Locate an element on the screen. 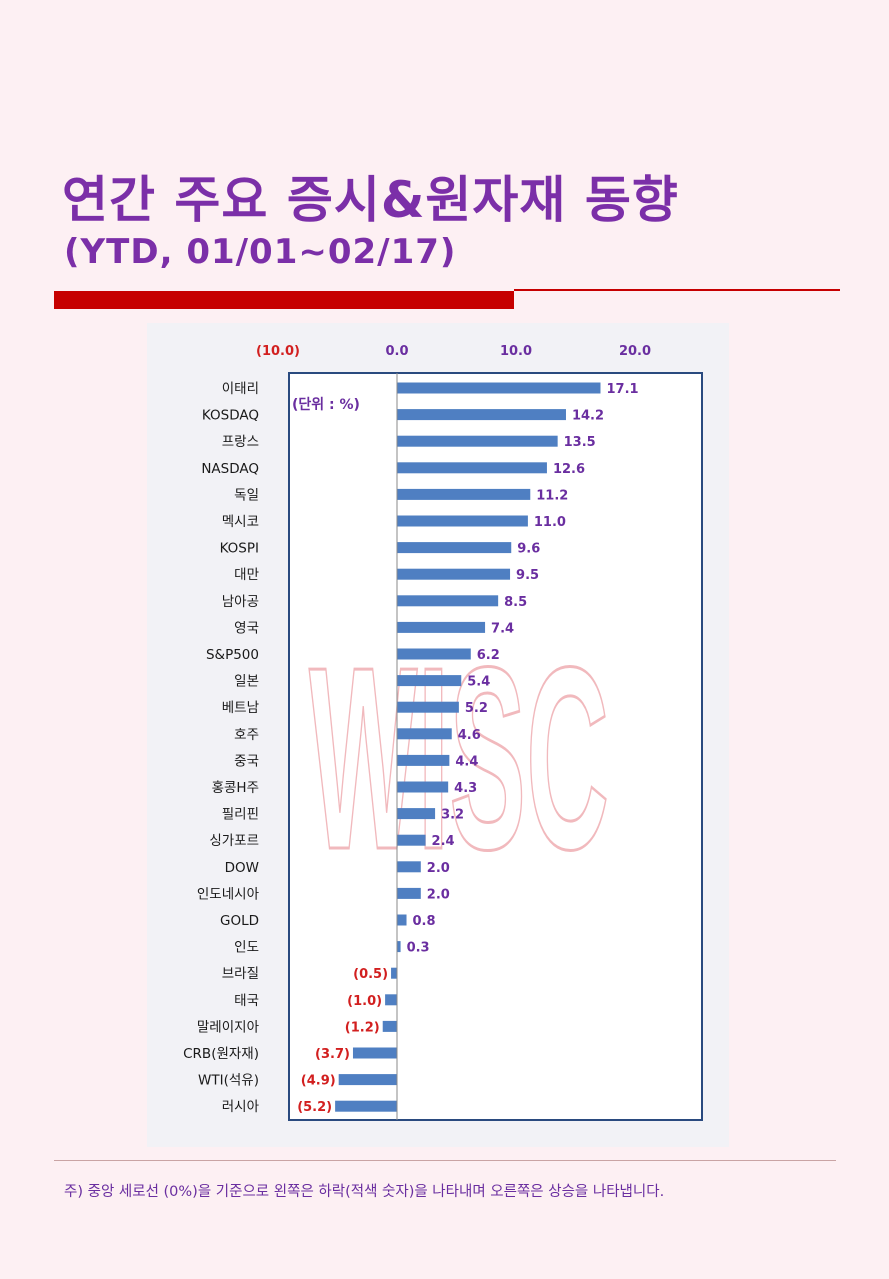  data-label: 3.2 is located at coordinates (452, 815).